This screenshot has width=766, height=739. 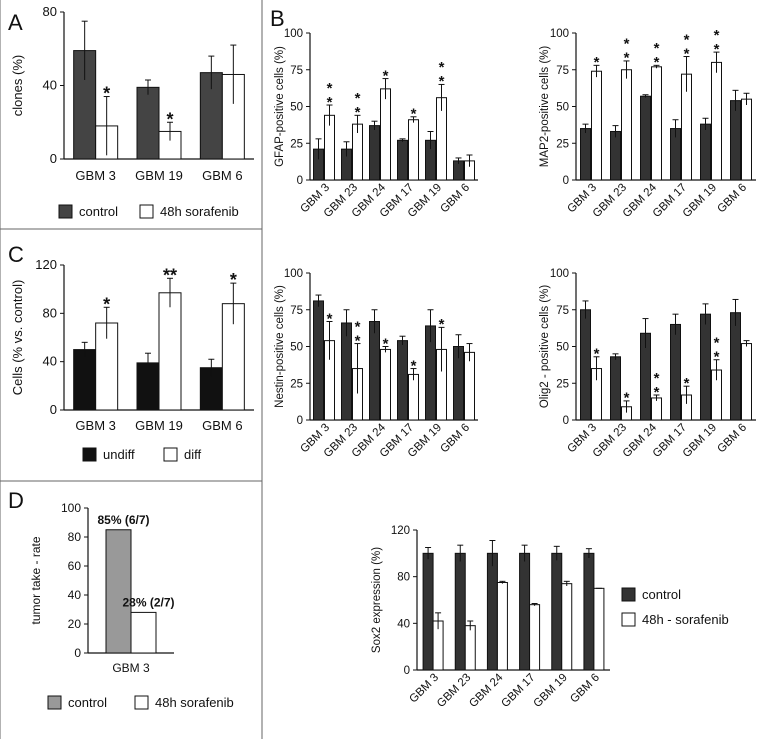 What do you see at coordinates (455, 199) in the screenshot?
I see `category-label-b1: GBM 6` at bounding box center [455, 199].